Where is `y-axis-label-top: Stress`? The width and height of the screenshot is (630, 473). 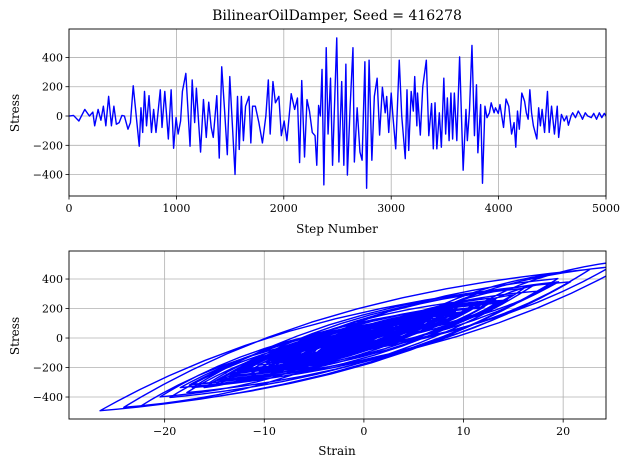 y-axis-label-top: Stress is located at coordinates (15, 113).